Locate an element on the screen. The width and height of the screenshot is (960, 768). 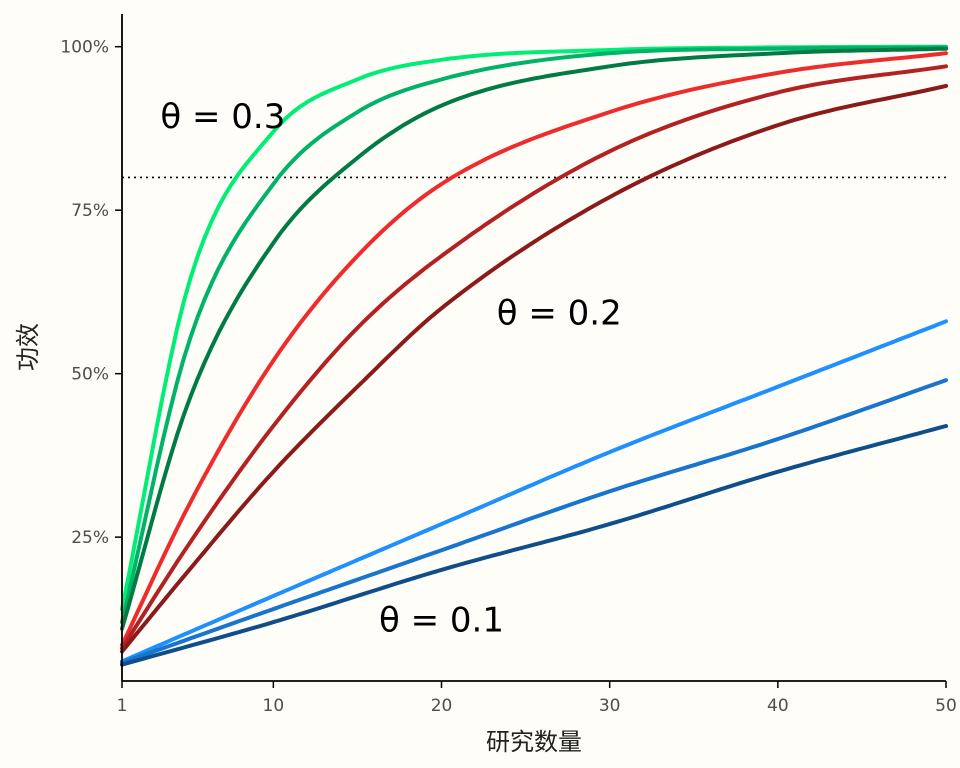
x-axis-ticks: 1 10 20 30 40 50 is located at coordinates (537, 698).